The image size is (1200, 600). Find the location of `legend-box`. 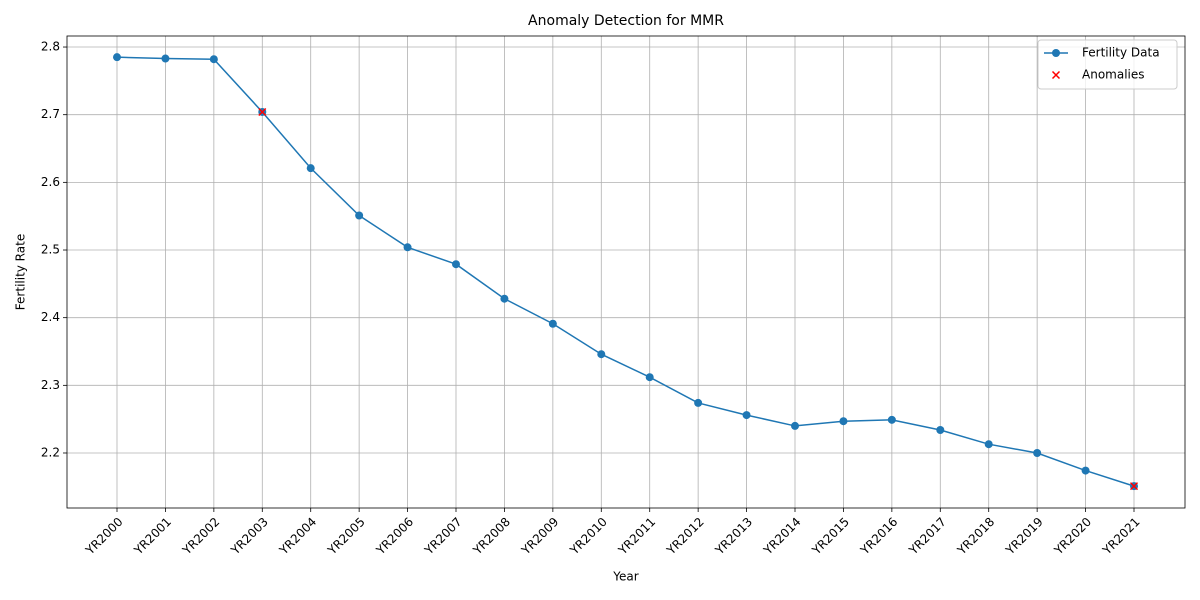

legend-box is located at coordinates (1107, 64).